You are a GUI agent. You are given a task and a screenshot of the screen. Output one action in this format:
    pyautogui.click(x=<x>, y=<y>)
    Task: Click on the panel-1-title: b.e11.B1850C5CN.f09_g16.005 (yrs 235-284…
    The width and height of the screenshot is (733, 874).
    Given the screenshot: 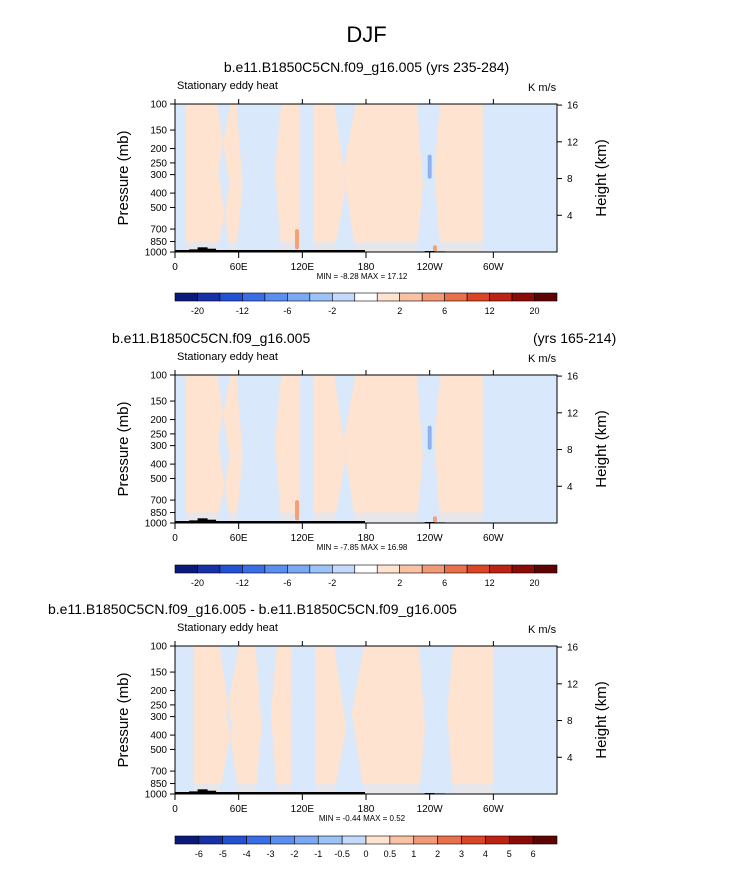 What is the action you would take?
    pyautogui.click(x=366, y=67)
    